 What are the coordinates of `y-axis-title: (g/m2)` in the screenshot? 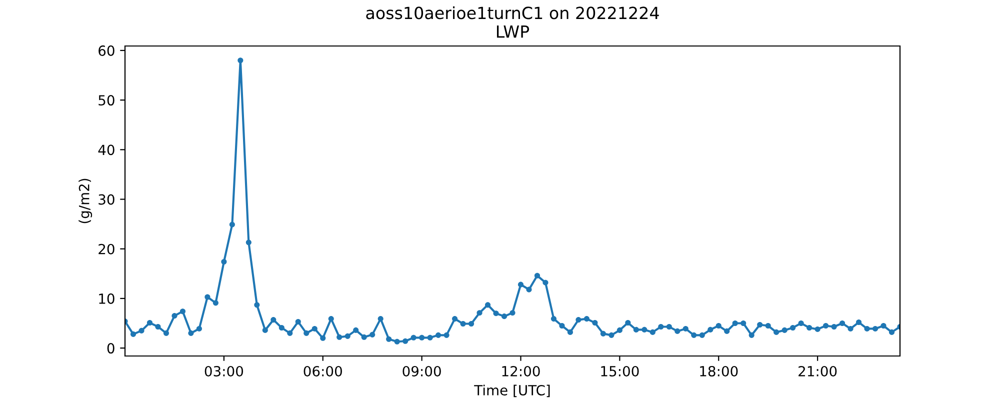 It's located at (85, 201).